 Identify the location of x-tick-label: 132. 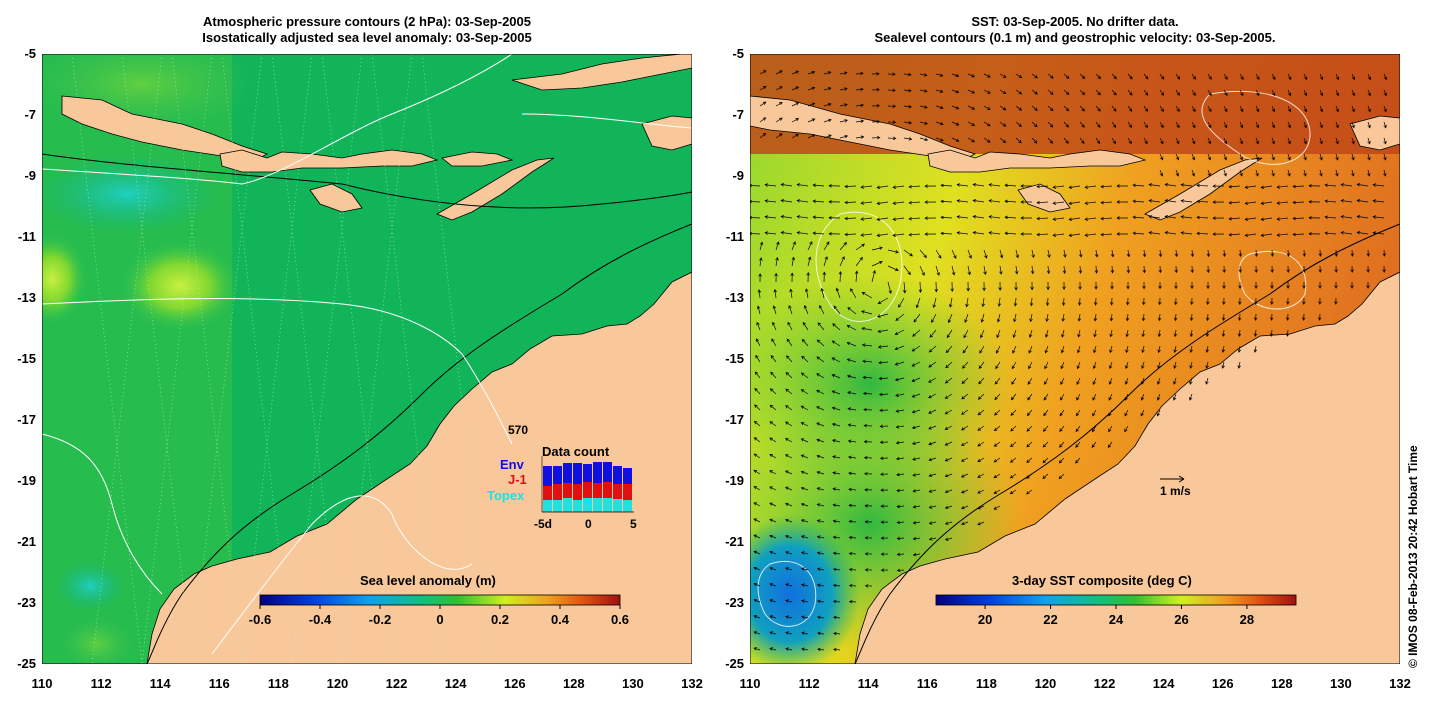
(1400, 683).